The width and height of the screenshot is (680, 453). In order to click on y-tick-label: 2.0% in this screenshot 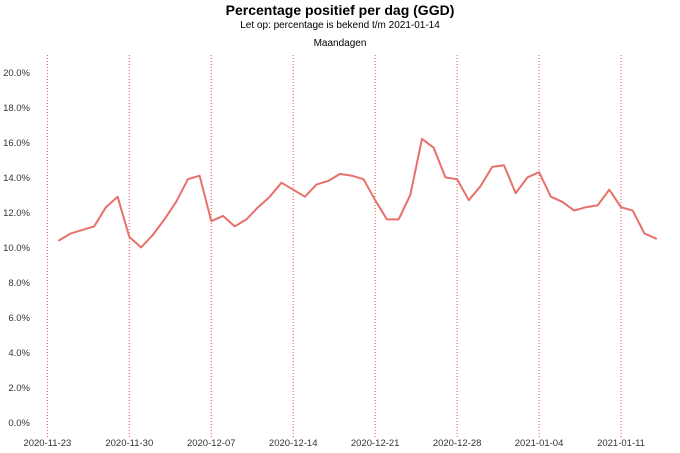, I will do `click(19, 388)`.